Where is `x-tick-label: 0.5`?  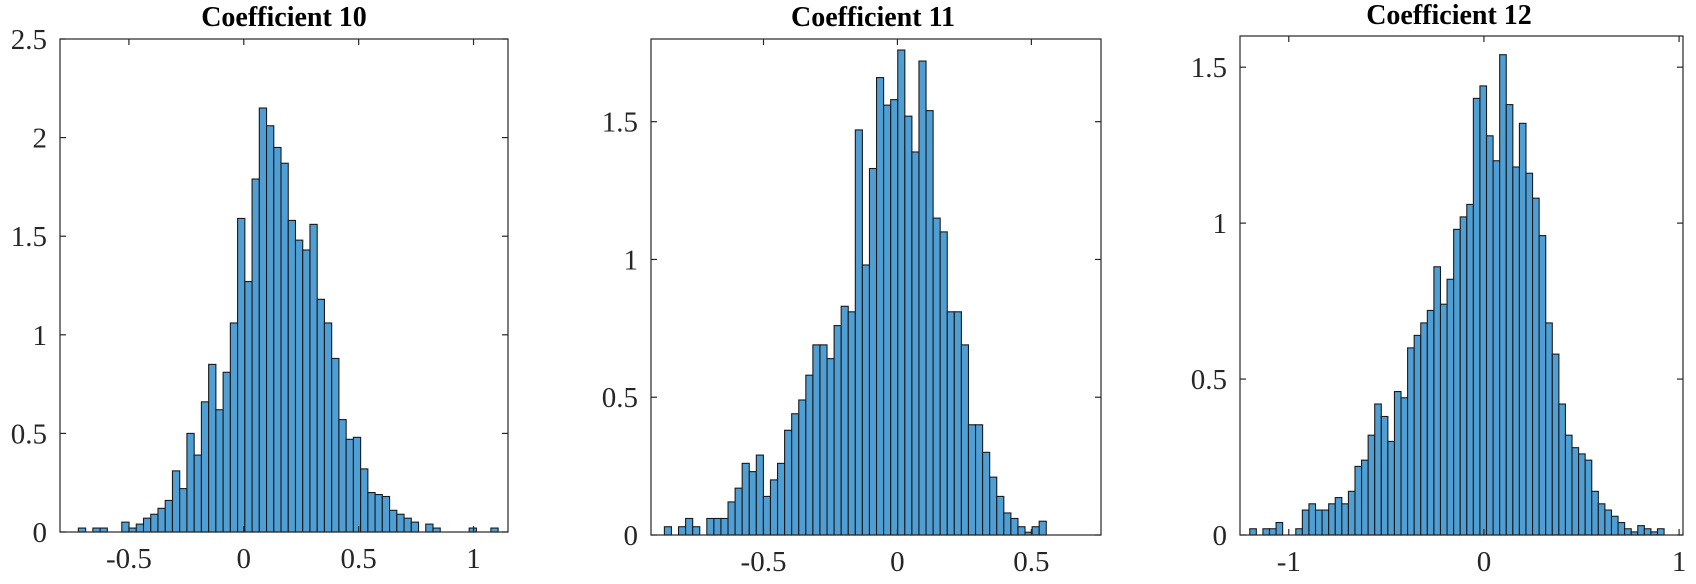
x-tick-label: 0.5 is located at coordinates (1031, 562).